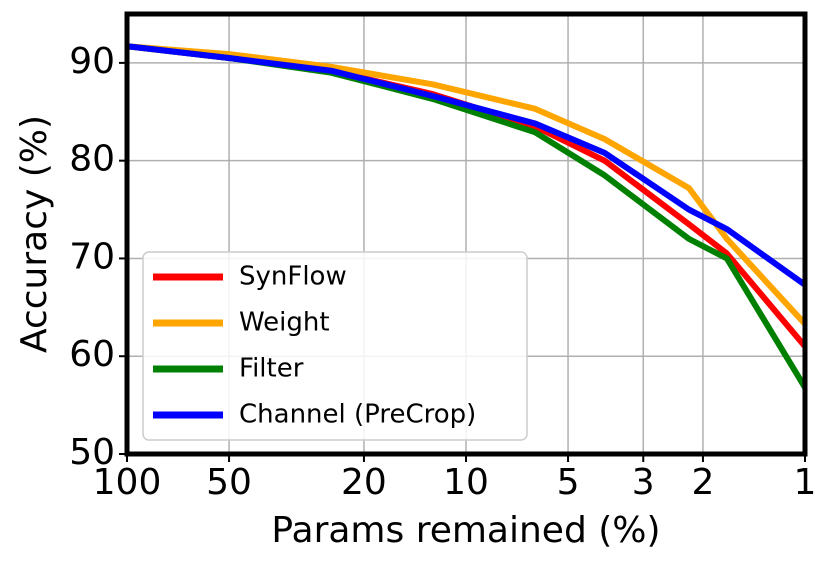 This screenshot has width=831, height=569. What do you see at coordinates (284, 323) in the screenshot?
I see `legend-label: Weight` at bounding box center [284, 323].